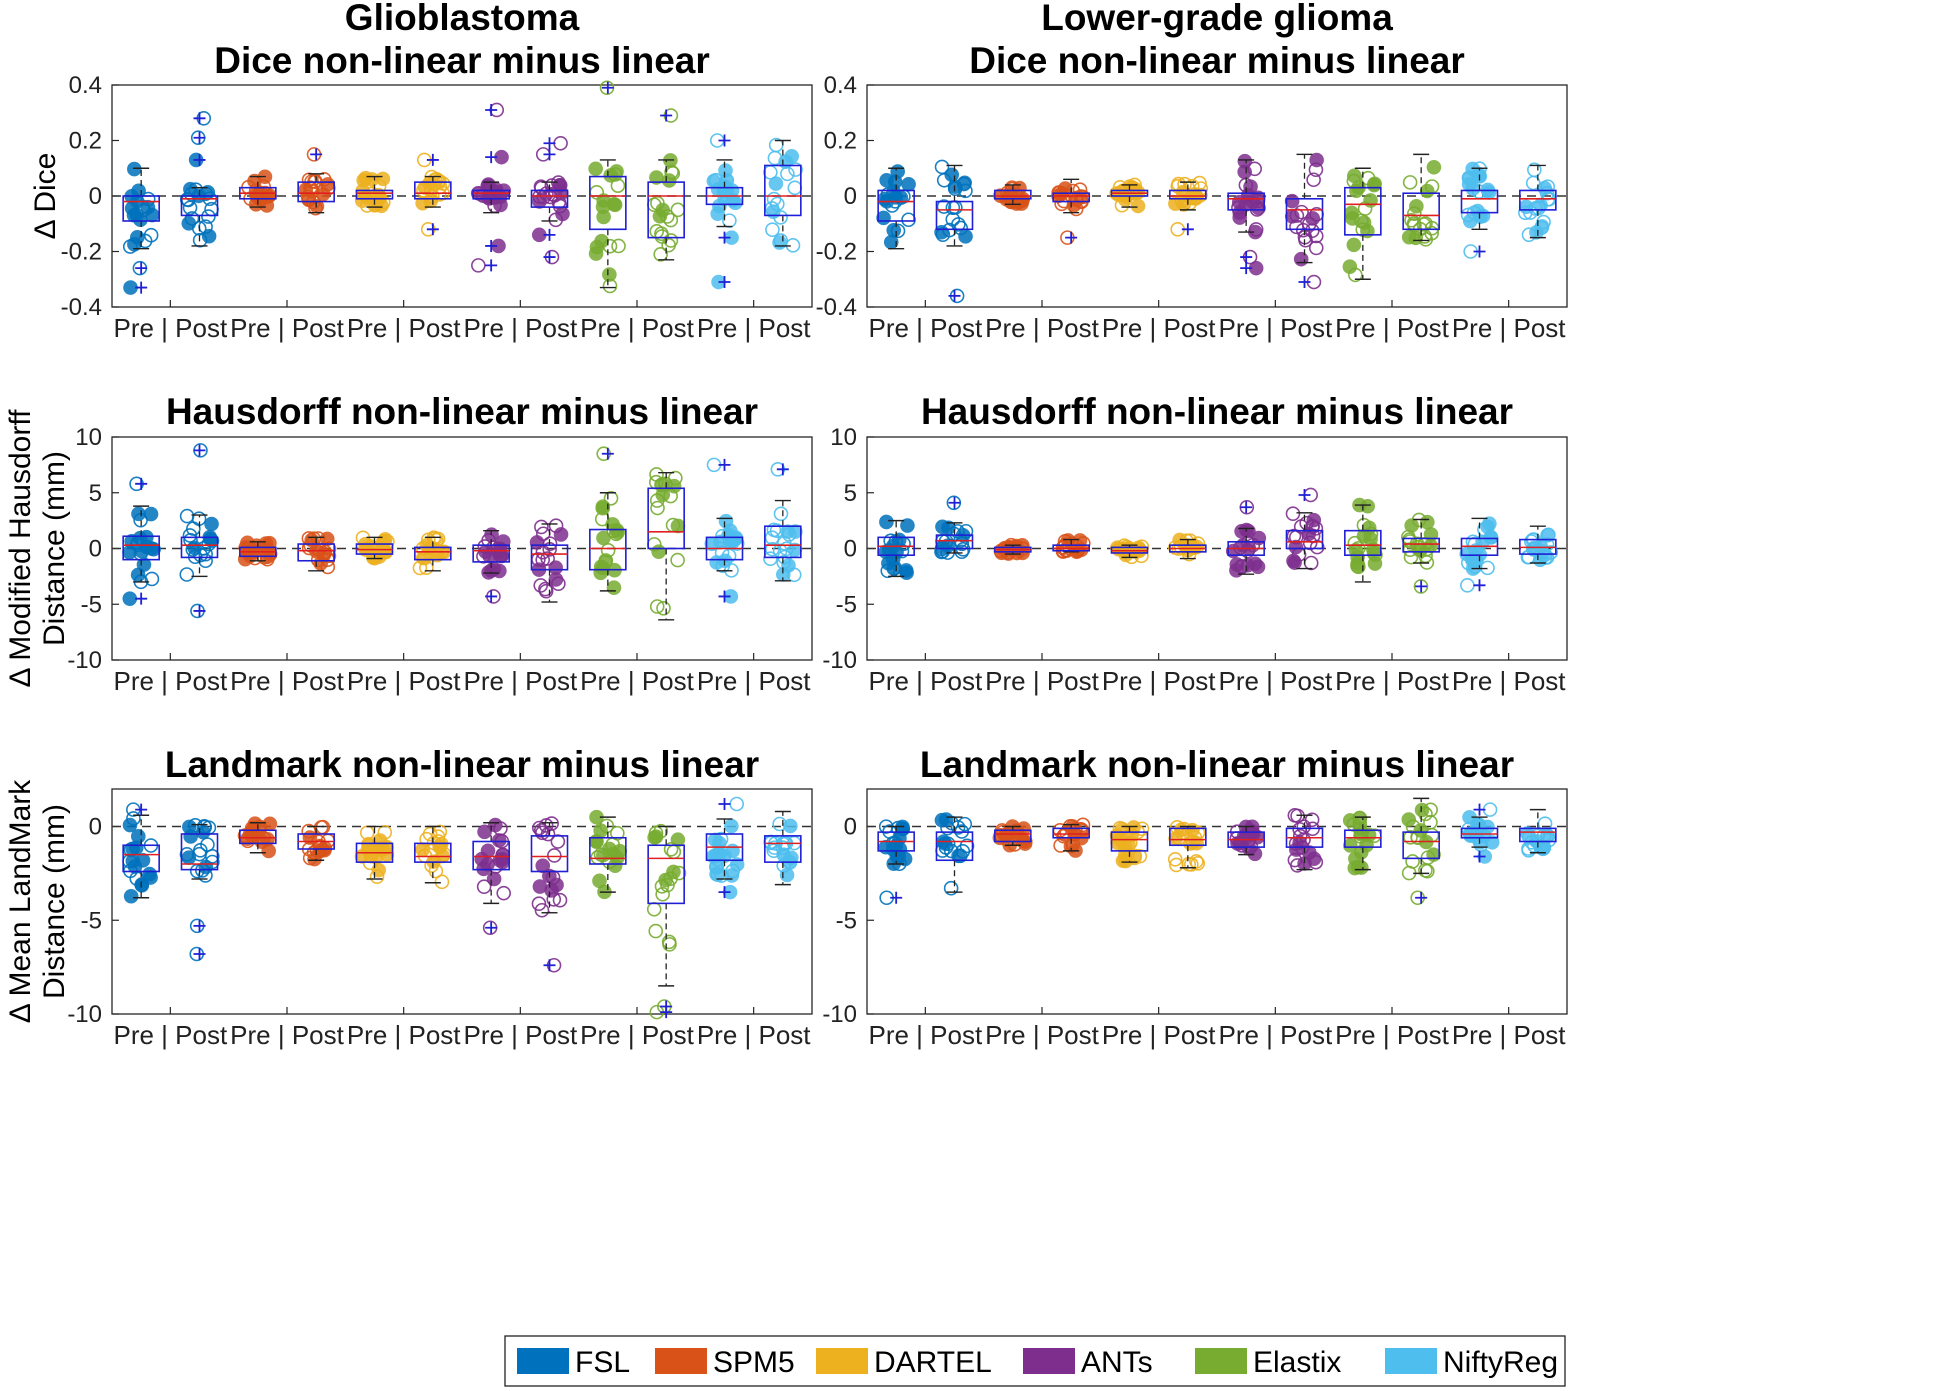  I want to click on legend-swatch-fsl, so click(543, 1361).